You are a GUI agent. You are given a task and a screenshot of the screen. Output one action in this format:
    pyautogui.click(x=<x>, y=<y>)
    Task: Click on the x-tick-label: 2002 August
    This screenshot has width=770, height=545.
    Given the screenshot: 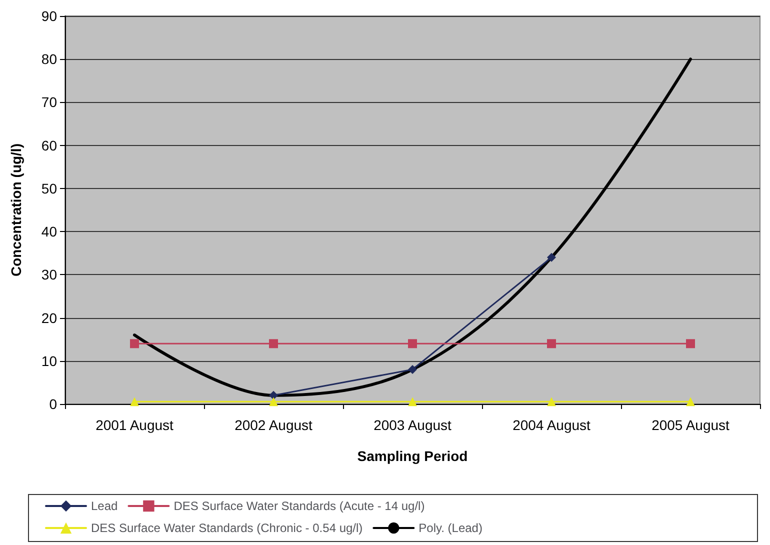 What is the action you would take?
    pyautogui.click(x=273, y=425)
    